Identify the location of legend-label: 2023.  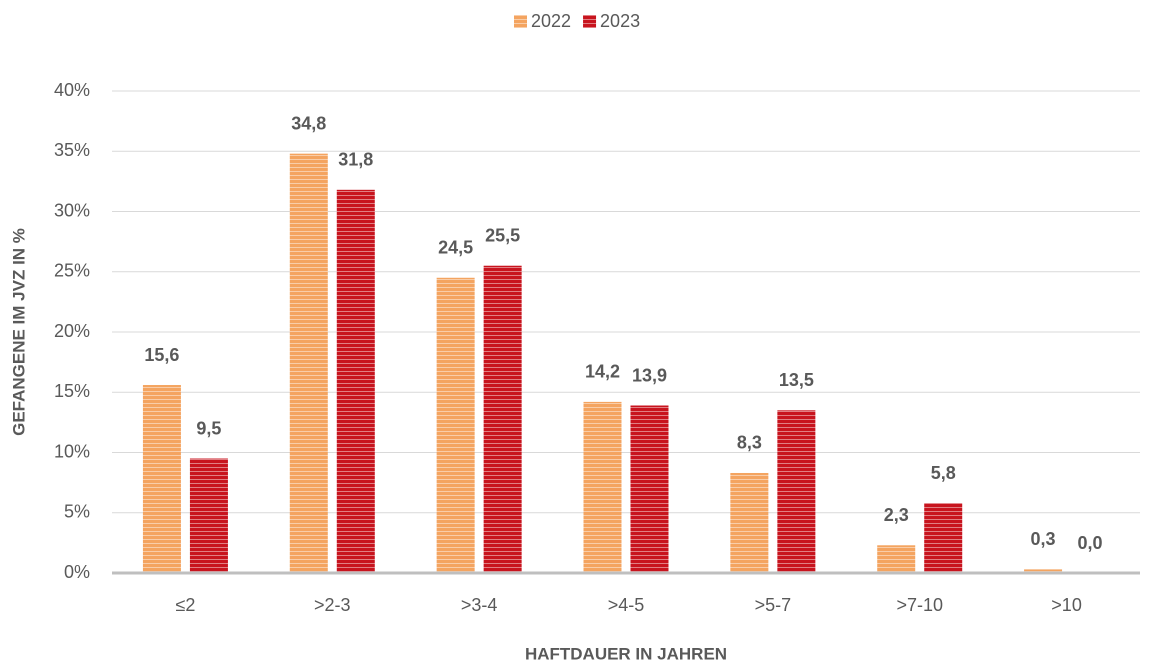
(620, 21).